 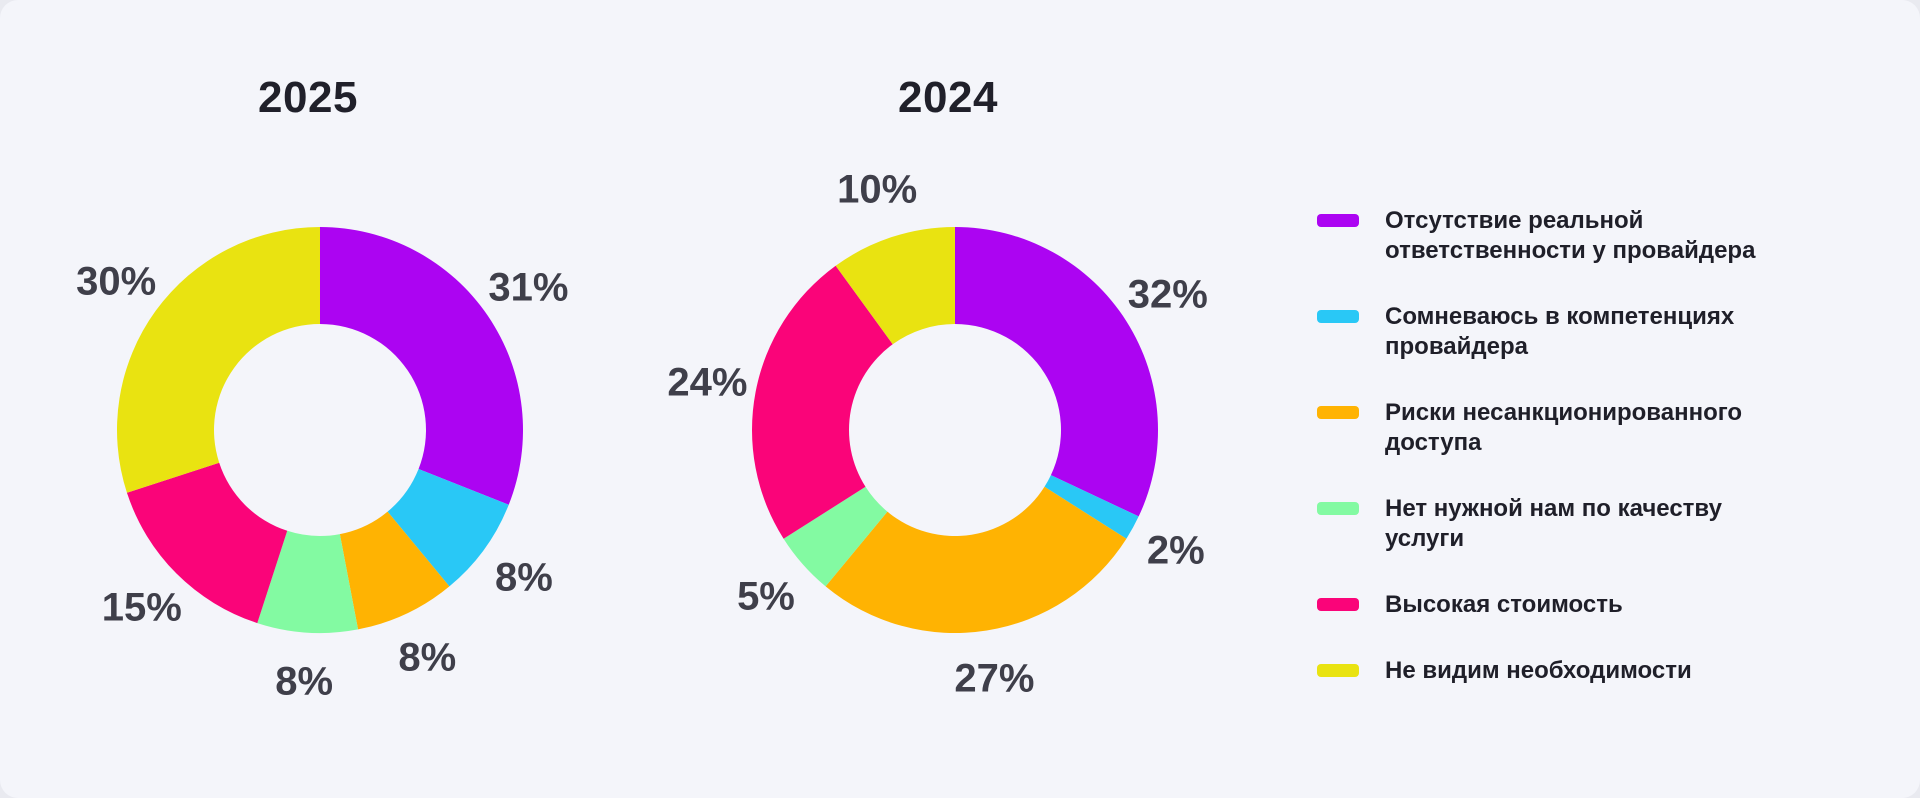 I want to click on legend-item-no-necessity: Не видим необходимости, so click(x=1597, y=671).